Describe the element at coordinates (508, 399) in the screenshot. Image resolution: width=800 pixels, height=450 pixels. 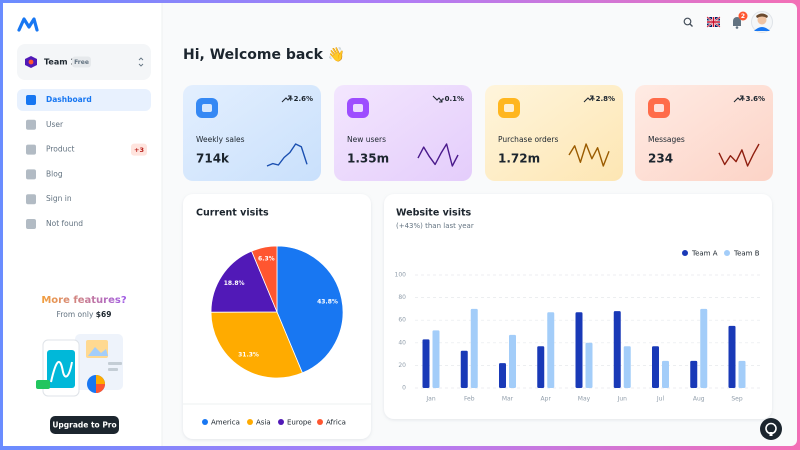
I see `x-tick-label: Mar` at that location.